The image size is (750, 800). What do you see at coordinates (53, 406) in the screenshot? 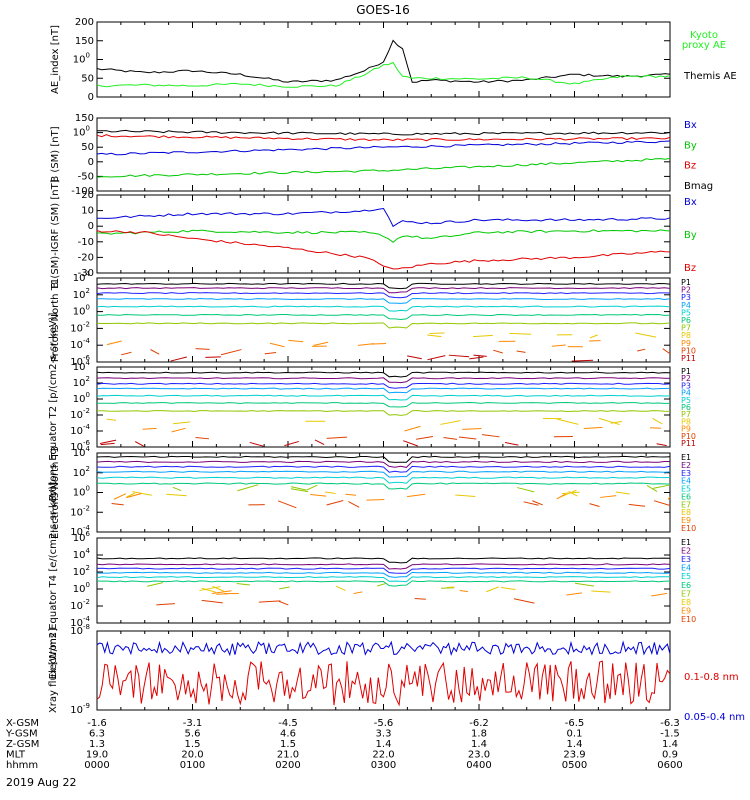
I see `y-axis-label: Protons Equator T2 [p/(cm2-s-sr-keV)]` at bounding box center [53, 406].